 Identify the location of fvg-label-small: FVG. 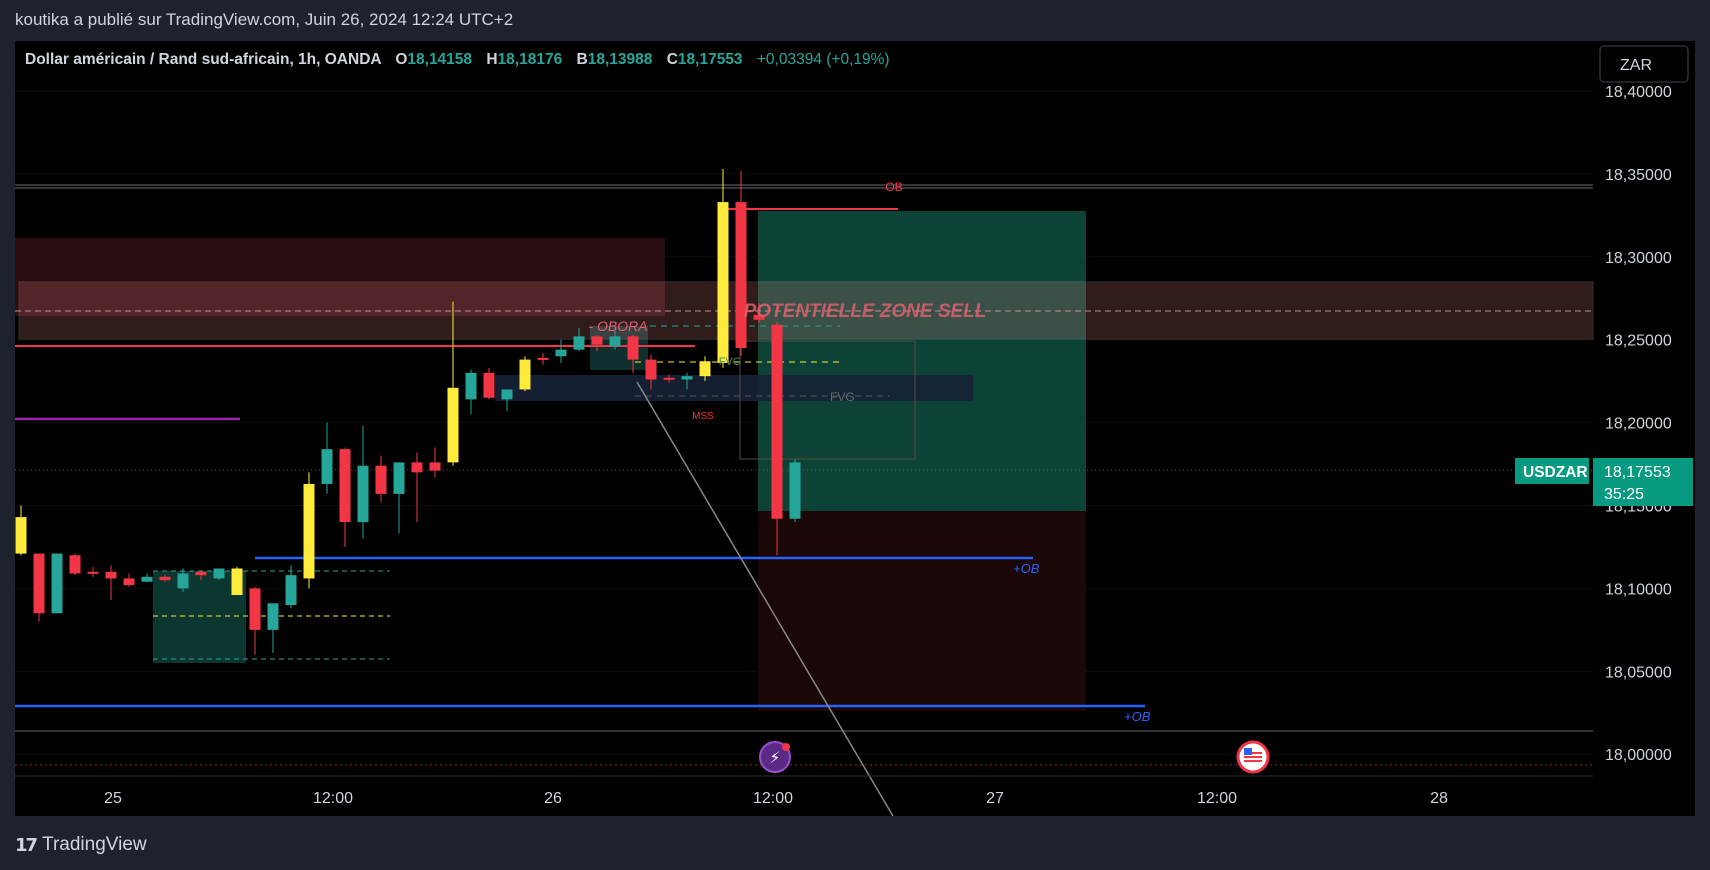
(730, 362).